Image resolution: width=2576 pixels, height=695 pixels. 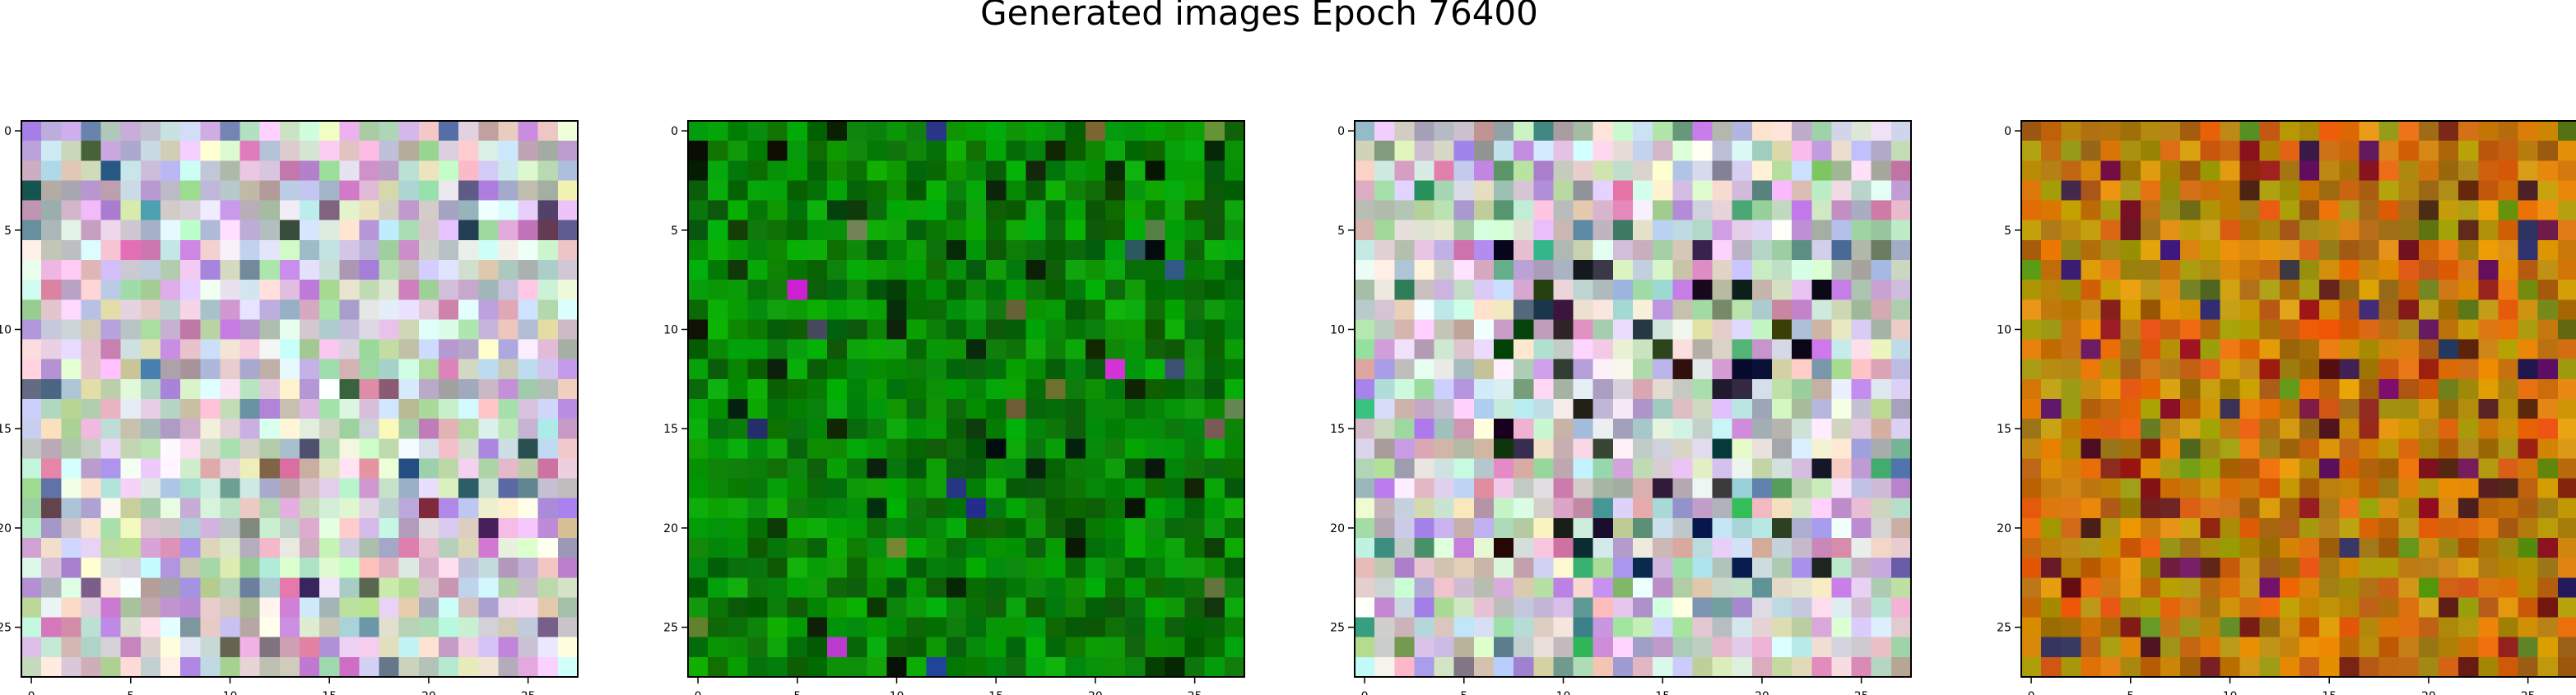 What do you see at coordinates (1861, 692) in the screenshot?
I see `x-tick-label: 25` at bounding box center [1861, 692].